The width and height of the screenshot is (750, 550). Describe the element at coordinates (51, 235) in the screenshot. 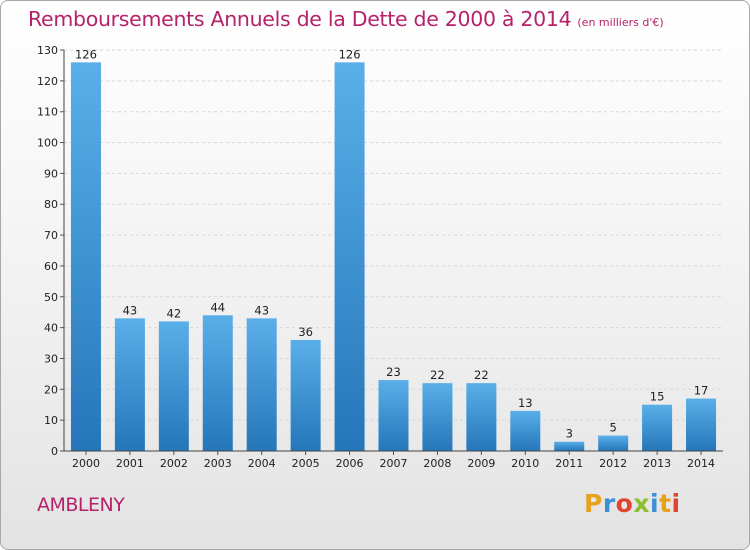

I see `y-tick-label: 70` at that location.